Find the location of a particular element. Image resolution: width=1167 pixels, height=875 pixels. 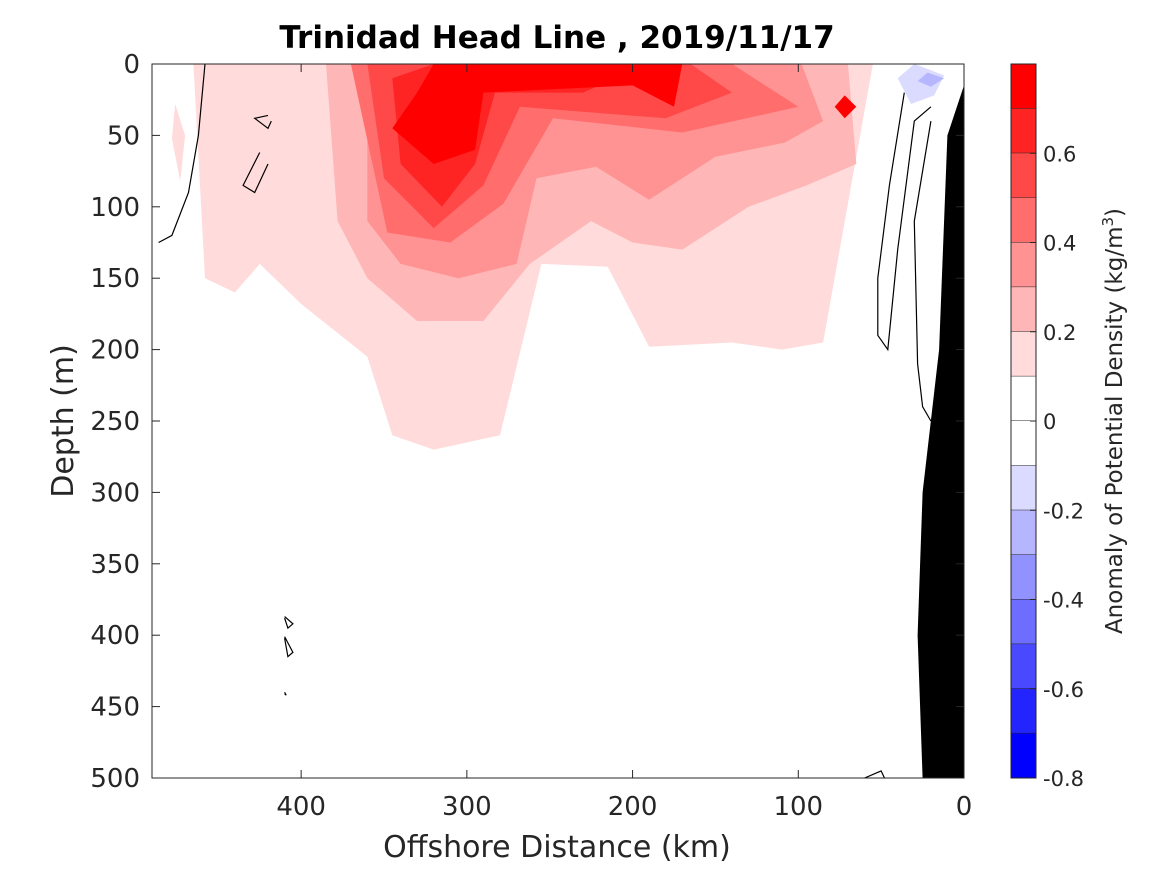

y-axis-label: Depth (m) is located at coordinates (63, 421).